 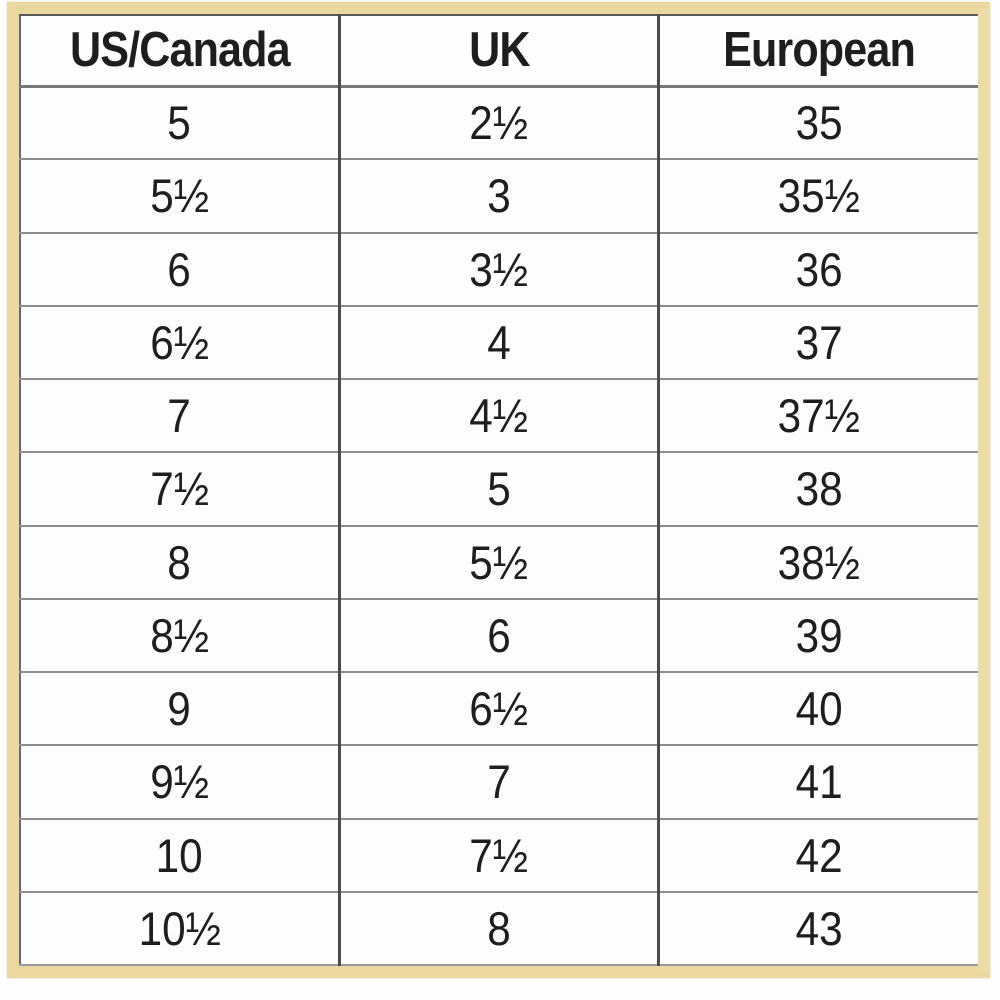 I want to click on header-row: US/Canada UK European, so click(x=499, y=50).